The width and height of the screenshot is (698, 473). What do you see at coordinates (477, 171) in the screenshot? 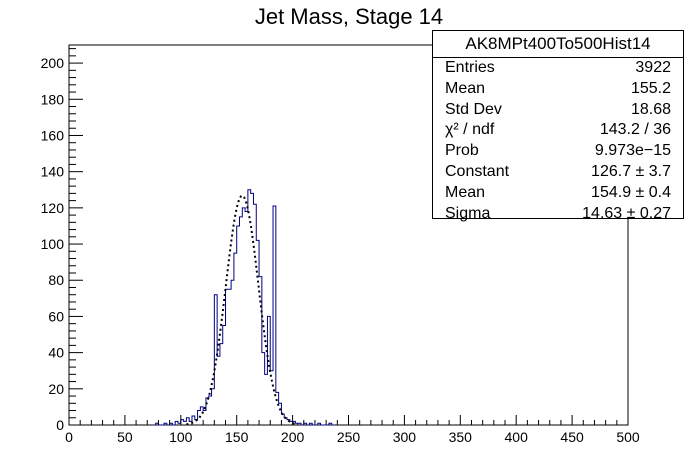
I see `stats-label: Constant` at bounding box center [477, 171].